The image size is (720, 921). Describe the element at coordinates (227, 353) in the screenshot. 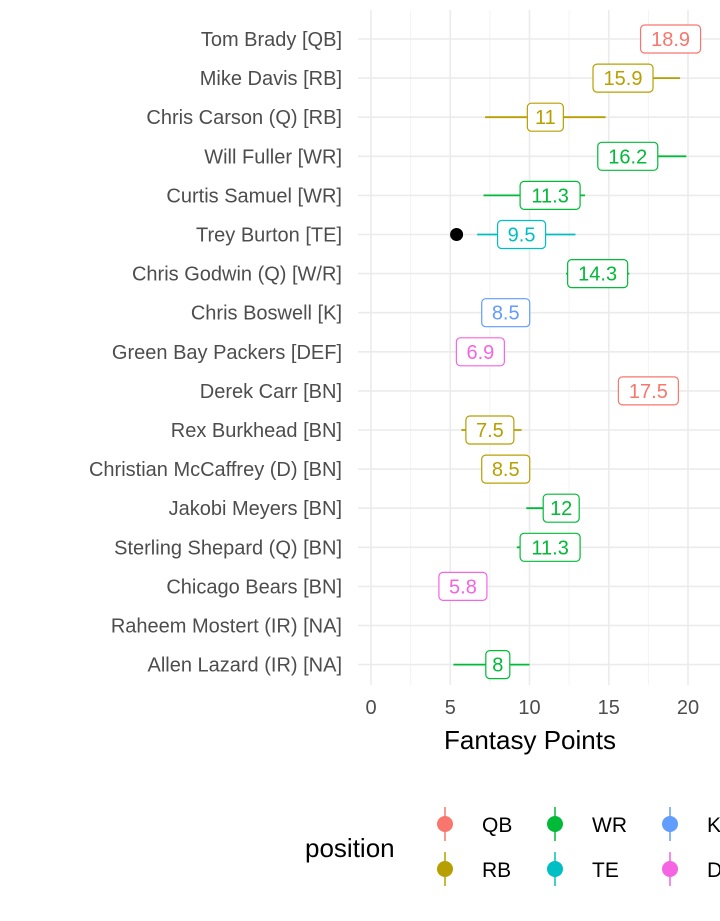

I see `y-tick-label: Green Bay Packers [DEF]` at that location.